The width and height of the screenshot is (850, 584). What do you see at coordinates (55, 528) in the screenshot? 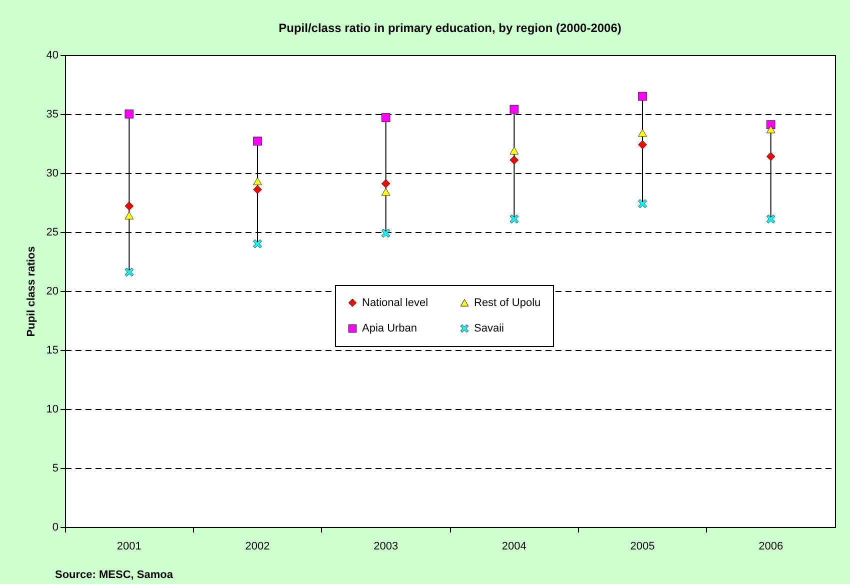
I see `y-tick-label: 0` at bounding box center [55, 528].